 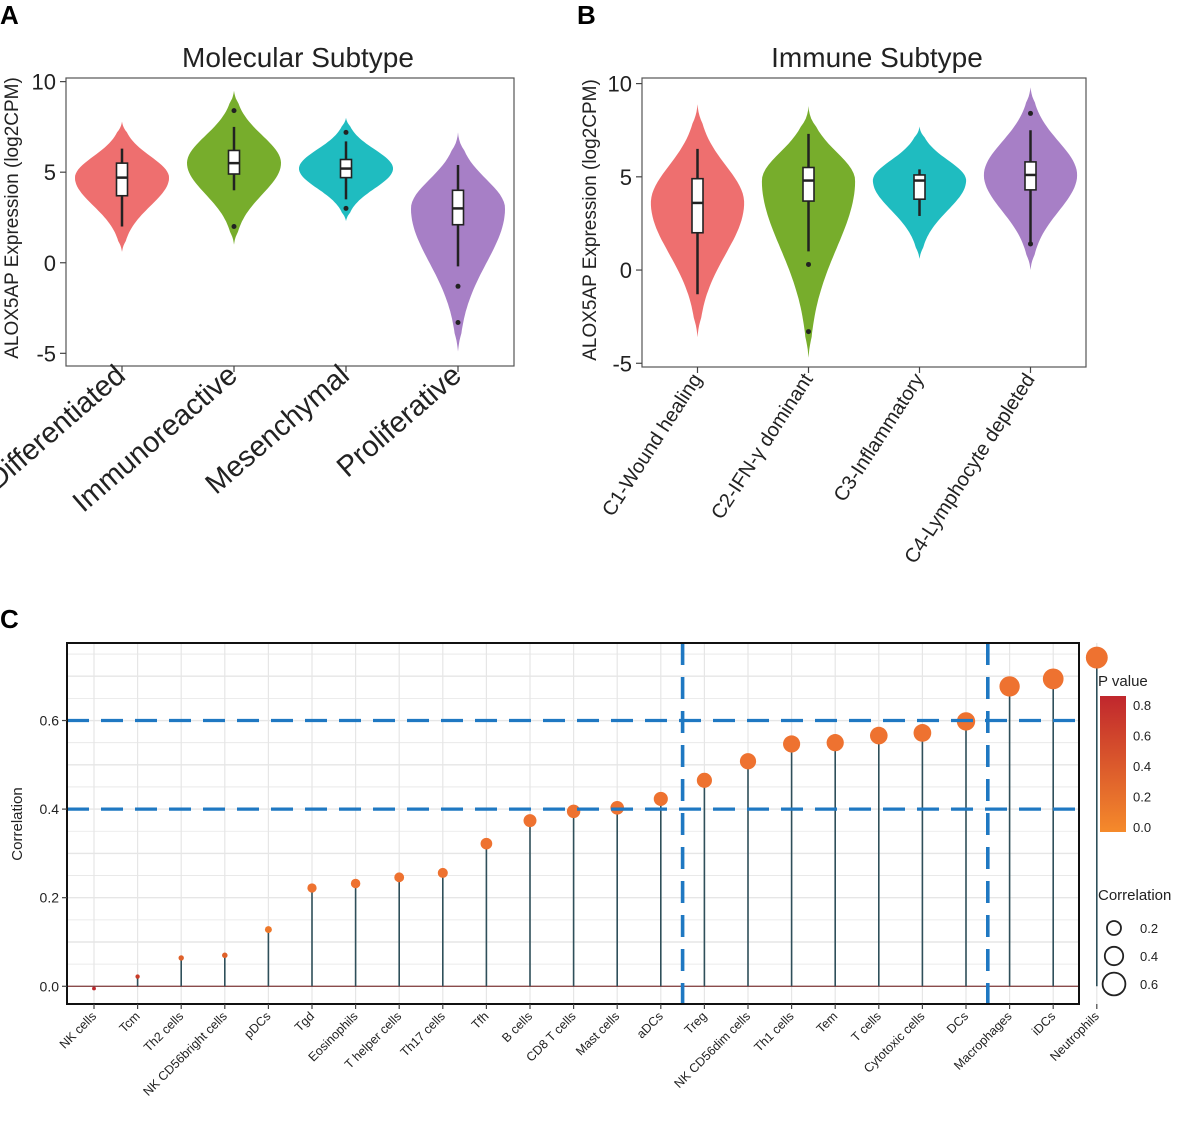 What do you see at coordinates (792, 744) in the screenshot?
I see `point-th1-cells` at bounding box center [792, 744].